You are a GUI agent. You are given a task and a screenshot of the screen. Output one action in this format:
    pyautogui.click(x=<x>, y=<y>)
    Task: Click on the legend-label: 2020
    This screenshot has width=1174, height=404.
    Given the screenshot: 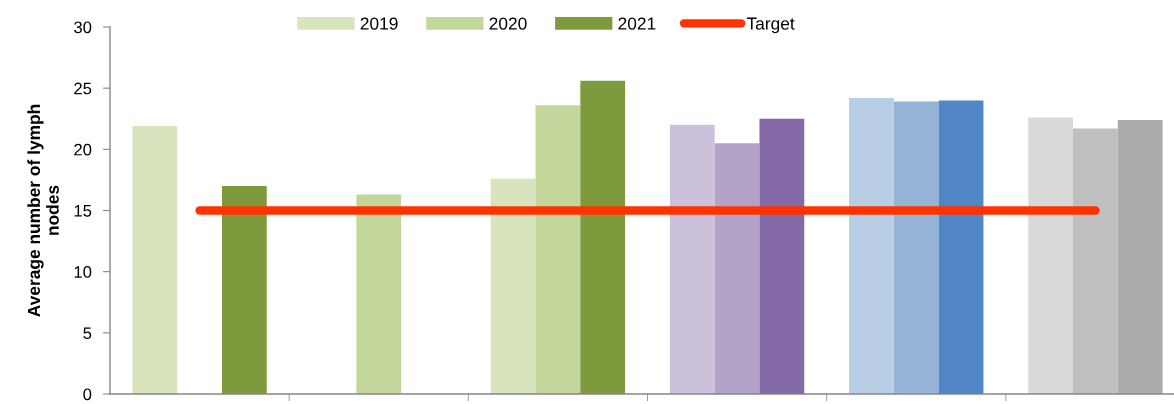 What is the action you would take?
    pyautogui.click(x=508, y=23)
    